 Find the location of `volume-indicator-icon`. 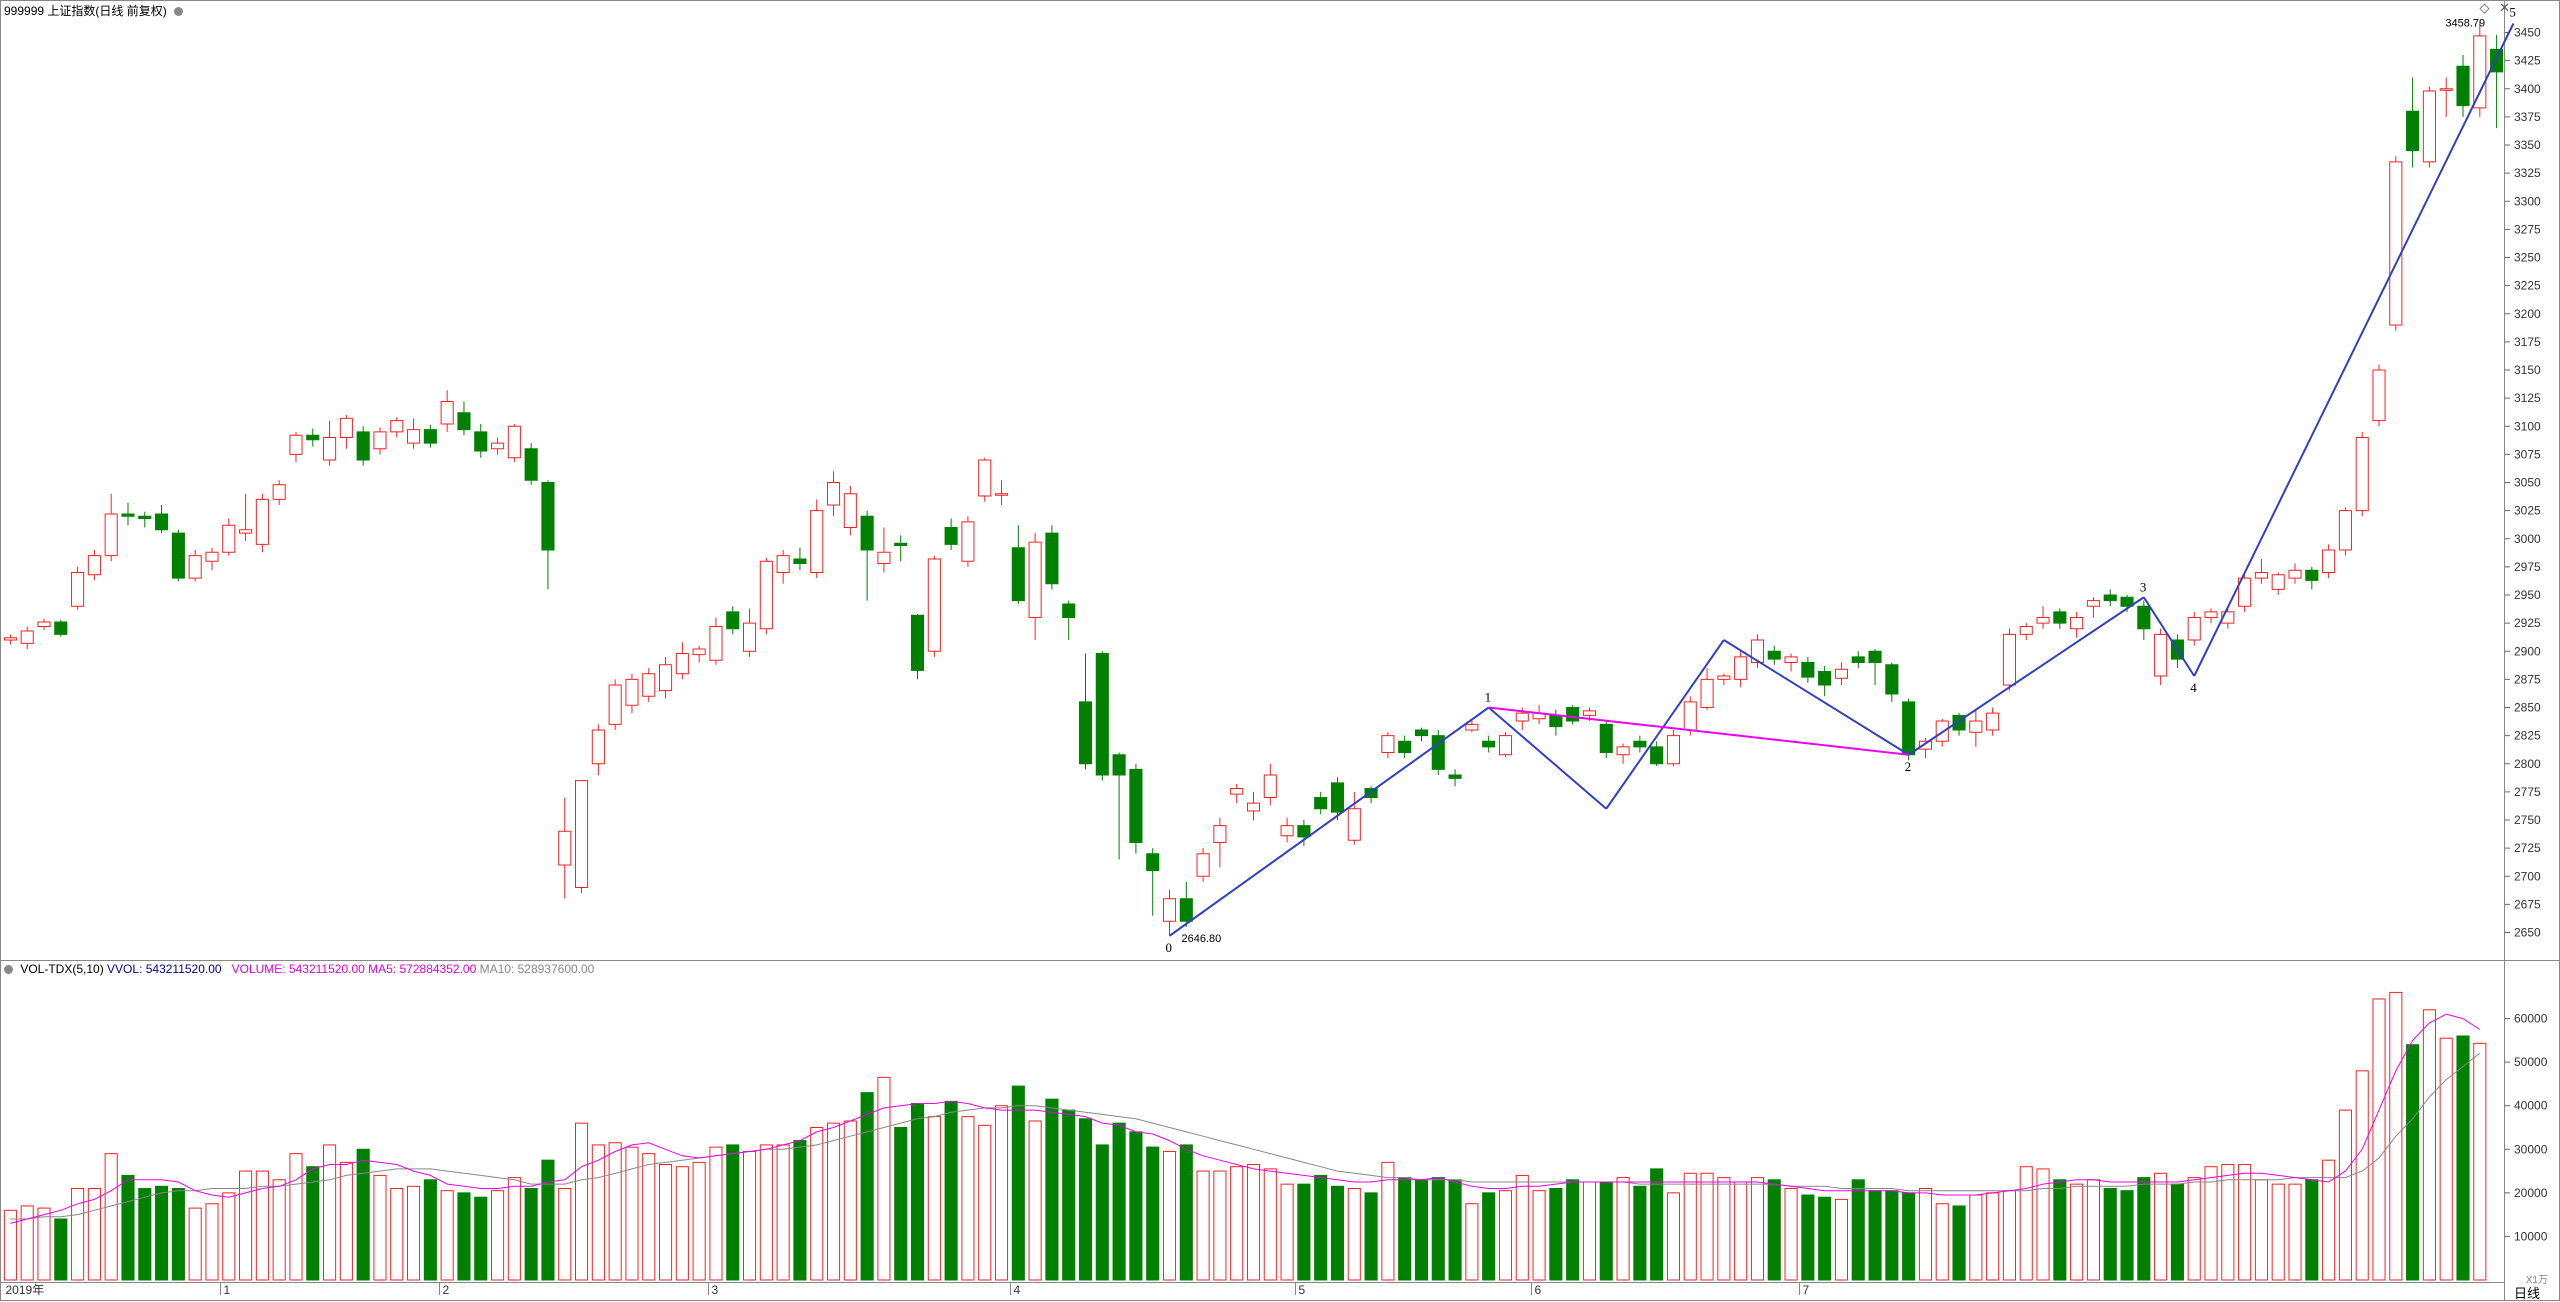

volume-indicator-icon is located at coordinates (8, 970).